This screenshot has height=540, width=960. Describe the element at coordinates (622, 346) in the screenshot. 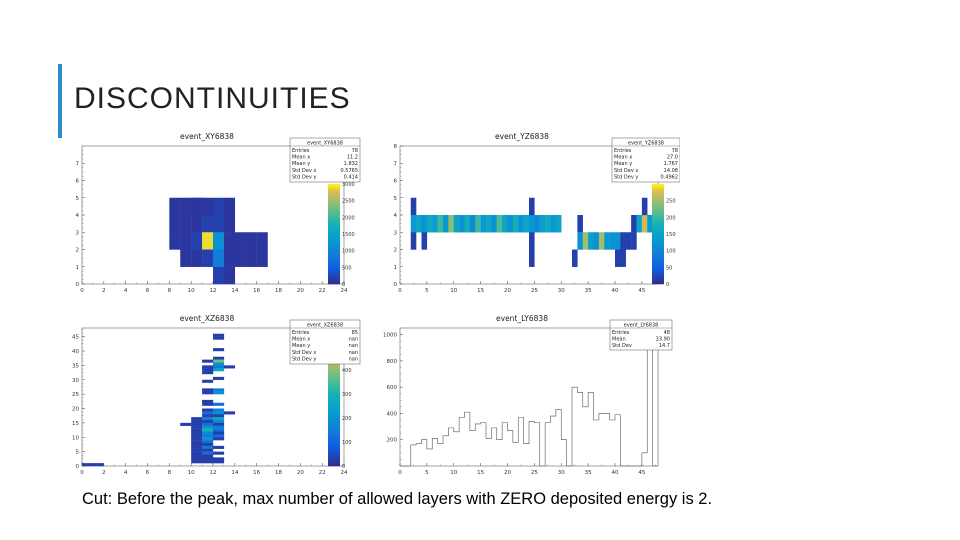

I see `stats-label: Std Dev` at that location.